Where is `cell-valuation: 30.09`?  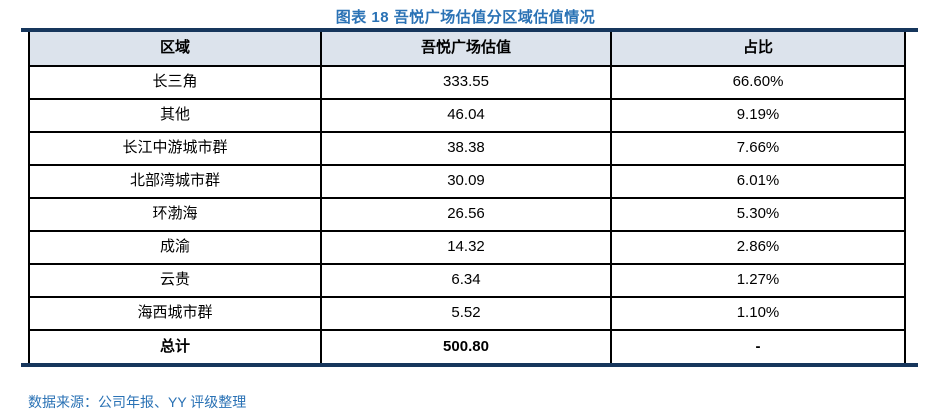
cell-valuation: 30.09 is located at coordinates (466, 181).